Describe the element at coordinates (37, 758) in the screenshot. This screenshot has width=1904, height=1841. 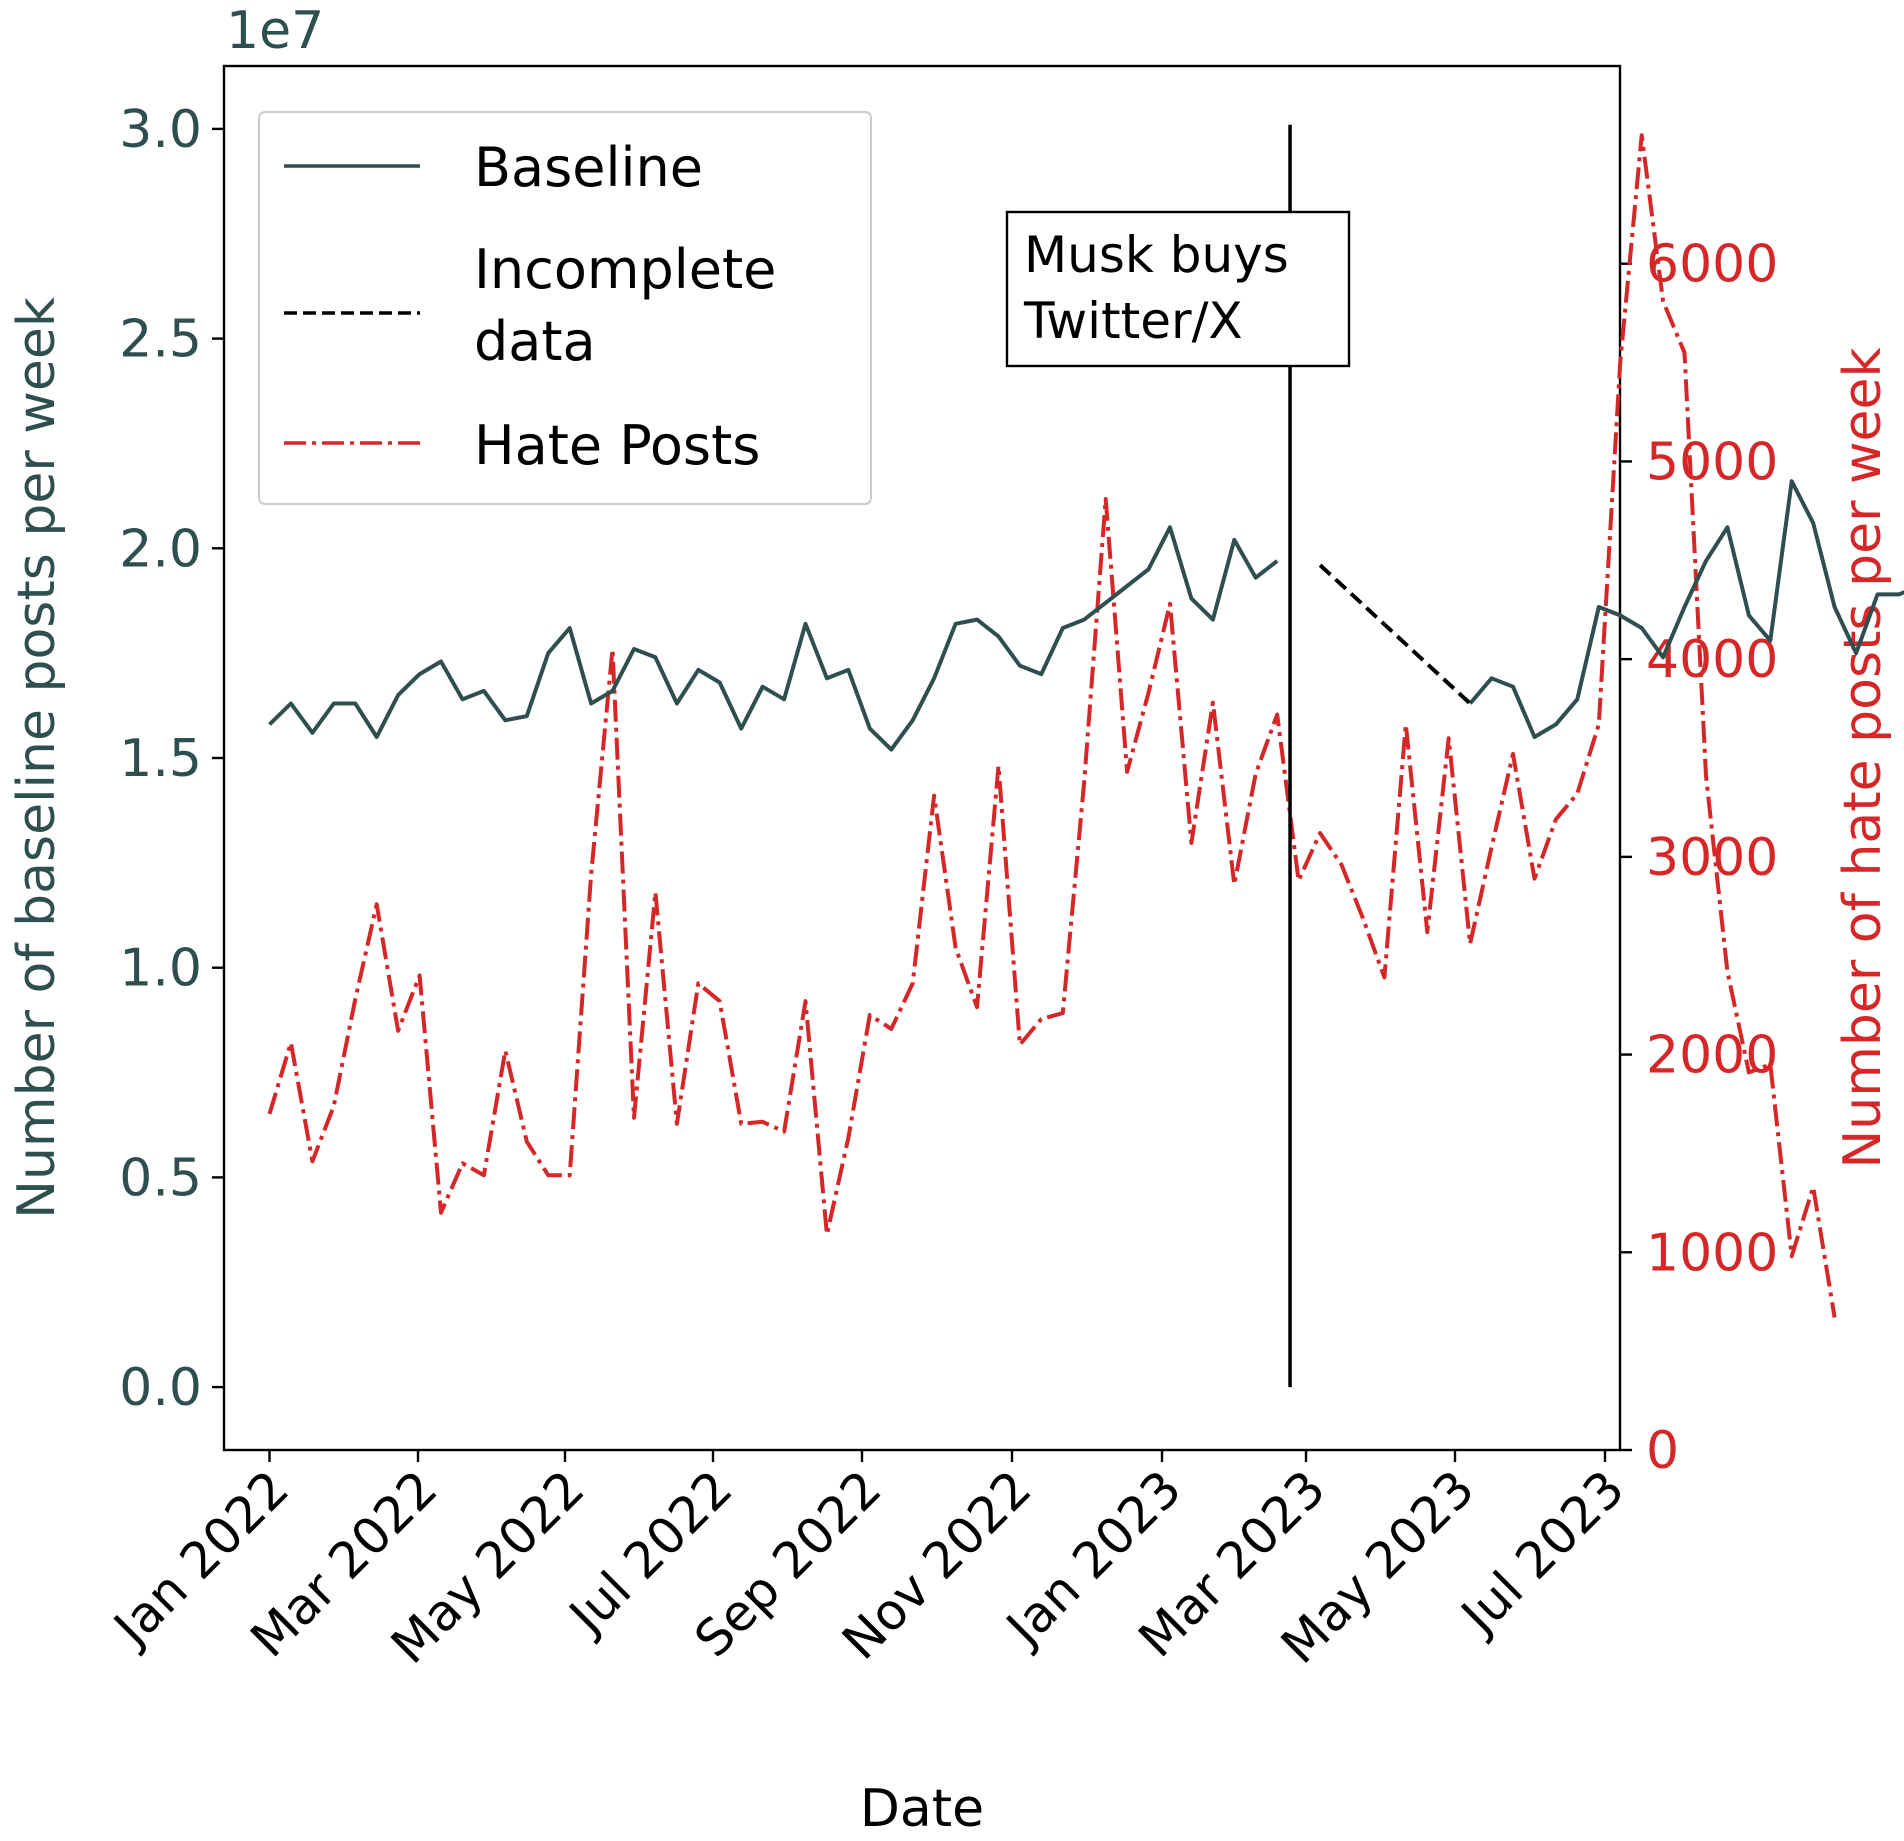
I see `left-axis-title: Number of baseline posts per week` at that location.